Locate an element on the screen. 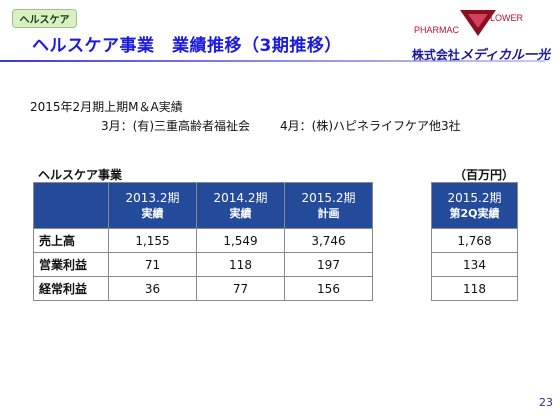 The image size is (560, 420). company-name: 株式会社メディカル一光 is located at coordinates (475, 53).